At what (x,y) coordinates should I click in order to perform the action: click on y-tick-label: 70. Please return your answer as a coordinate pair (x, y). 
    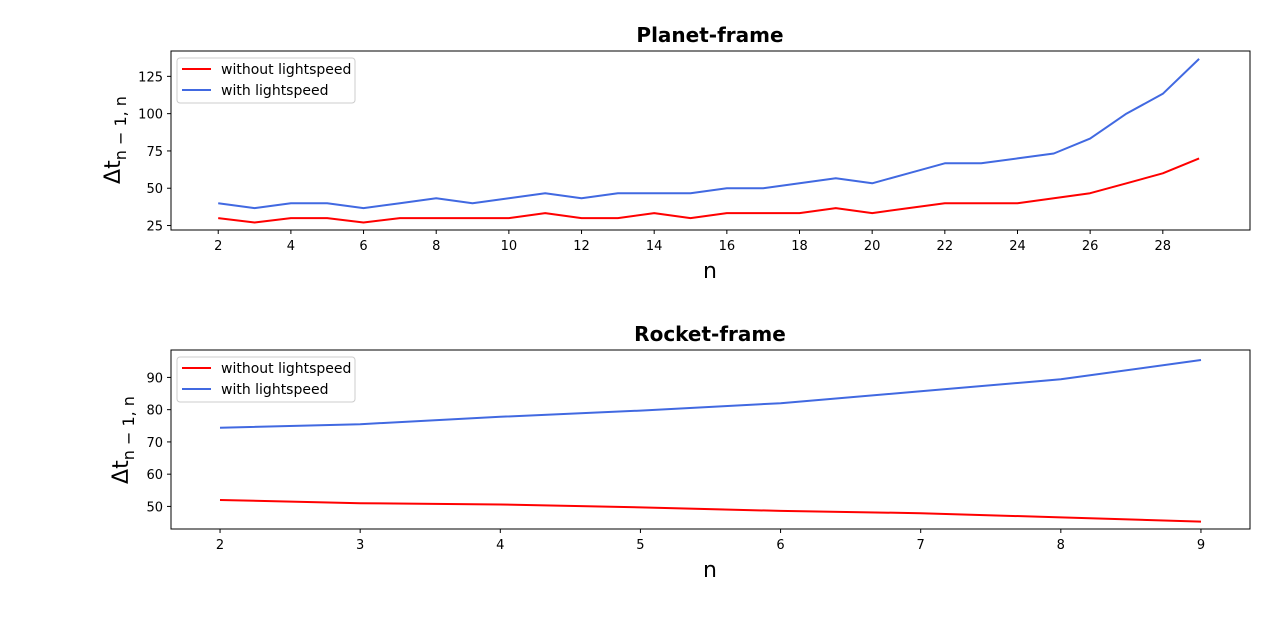
    Looking at the image, I should click on (154, 443).